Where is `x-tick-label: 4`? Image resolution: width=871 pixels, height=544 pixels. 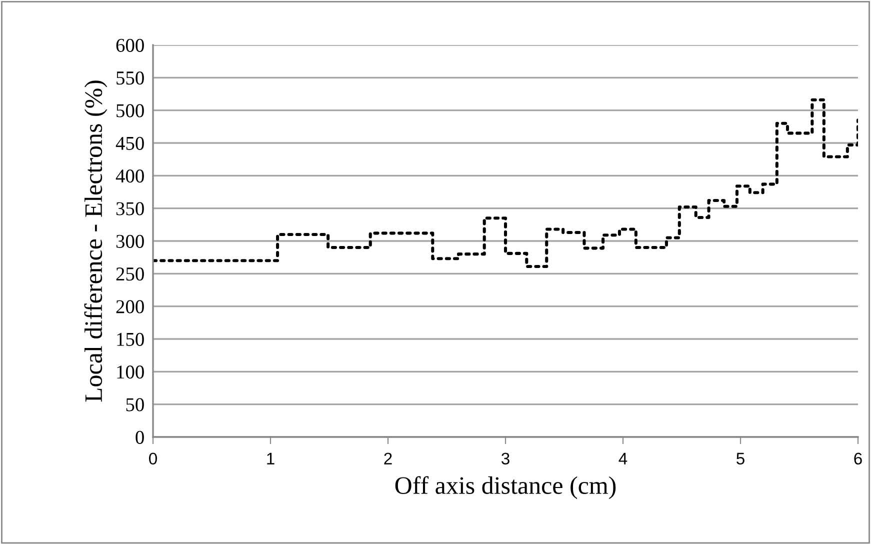
x-tick-label: 4 is located at coordinates (623, 458).